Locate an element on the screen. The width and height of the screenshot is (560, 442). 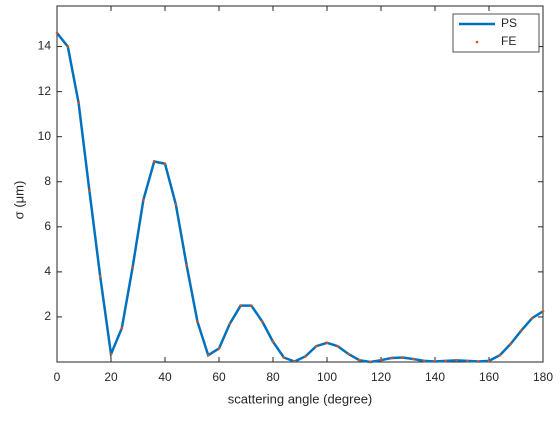
y-tick-label: 12 is located at coordinates (45, 91).